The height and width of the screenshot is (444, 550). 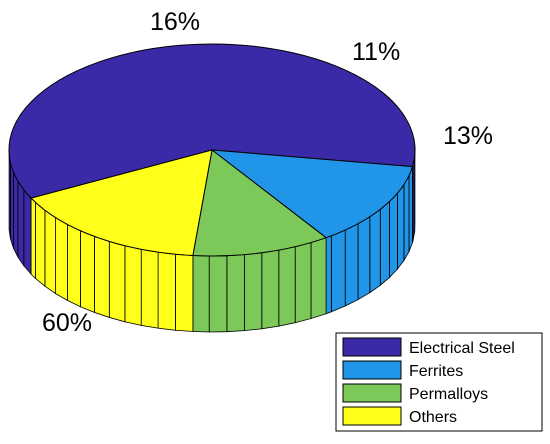 What do you see at coordinates (448, 394) in the screenshot?
I see `legend-label-permalloys: Permalloys` at bounding box center [448, 394].